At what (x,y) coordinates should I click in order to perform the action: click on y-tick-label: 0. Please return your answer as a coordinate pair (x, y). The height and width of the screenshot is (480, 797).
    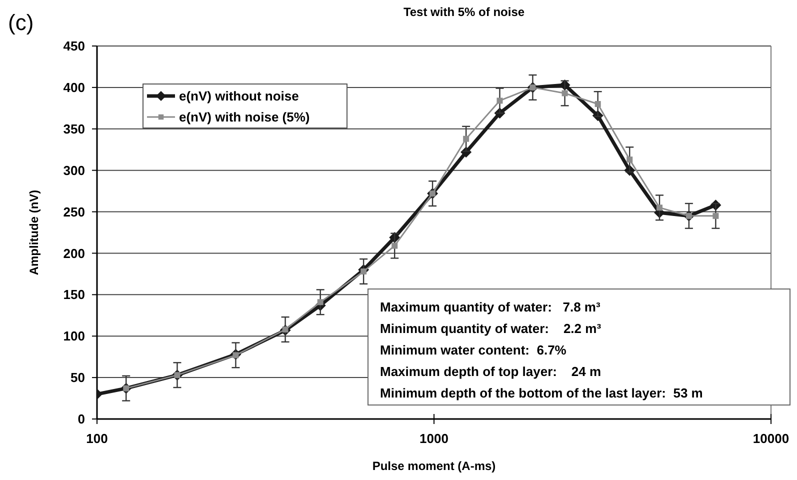
    Looking at the image, I should click on (81, 419).